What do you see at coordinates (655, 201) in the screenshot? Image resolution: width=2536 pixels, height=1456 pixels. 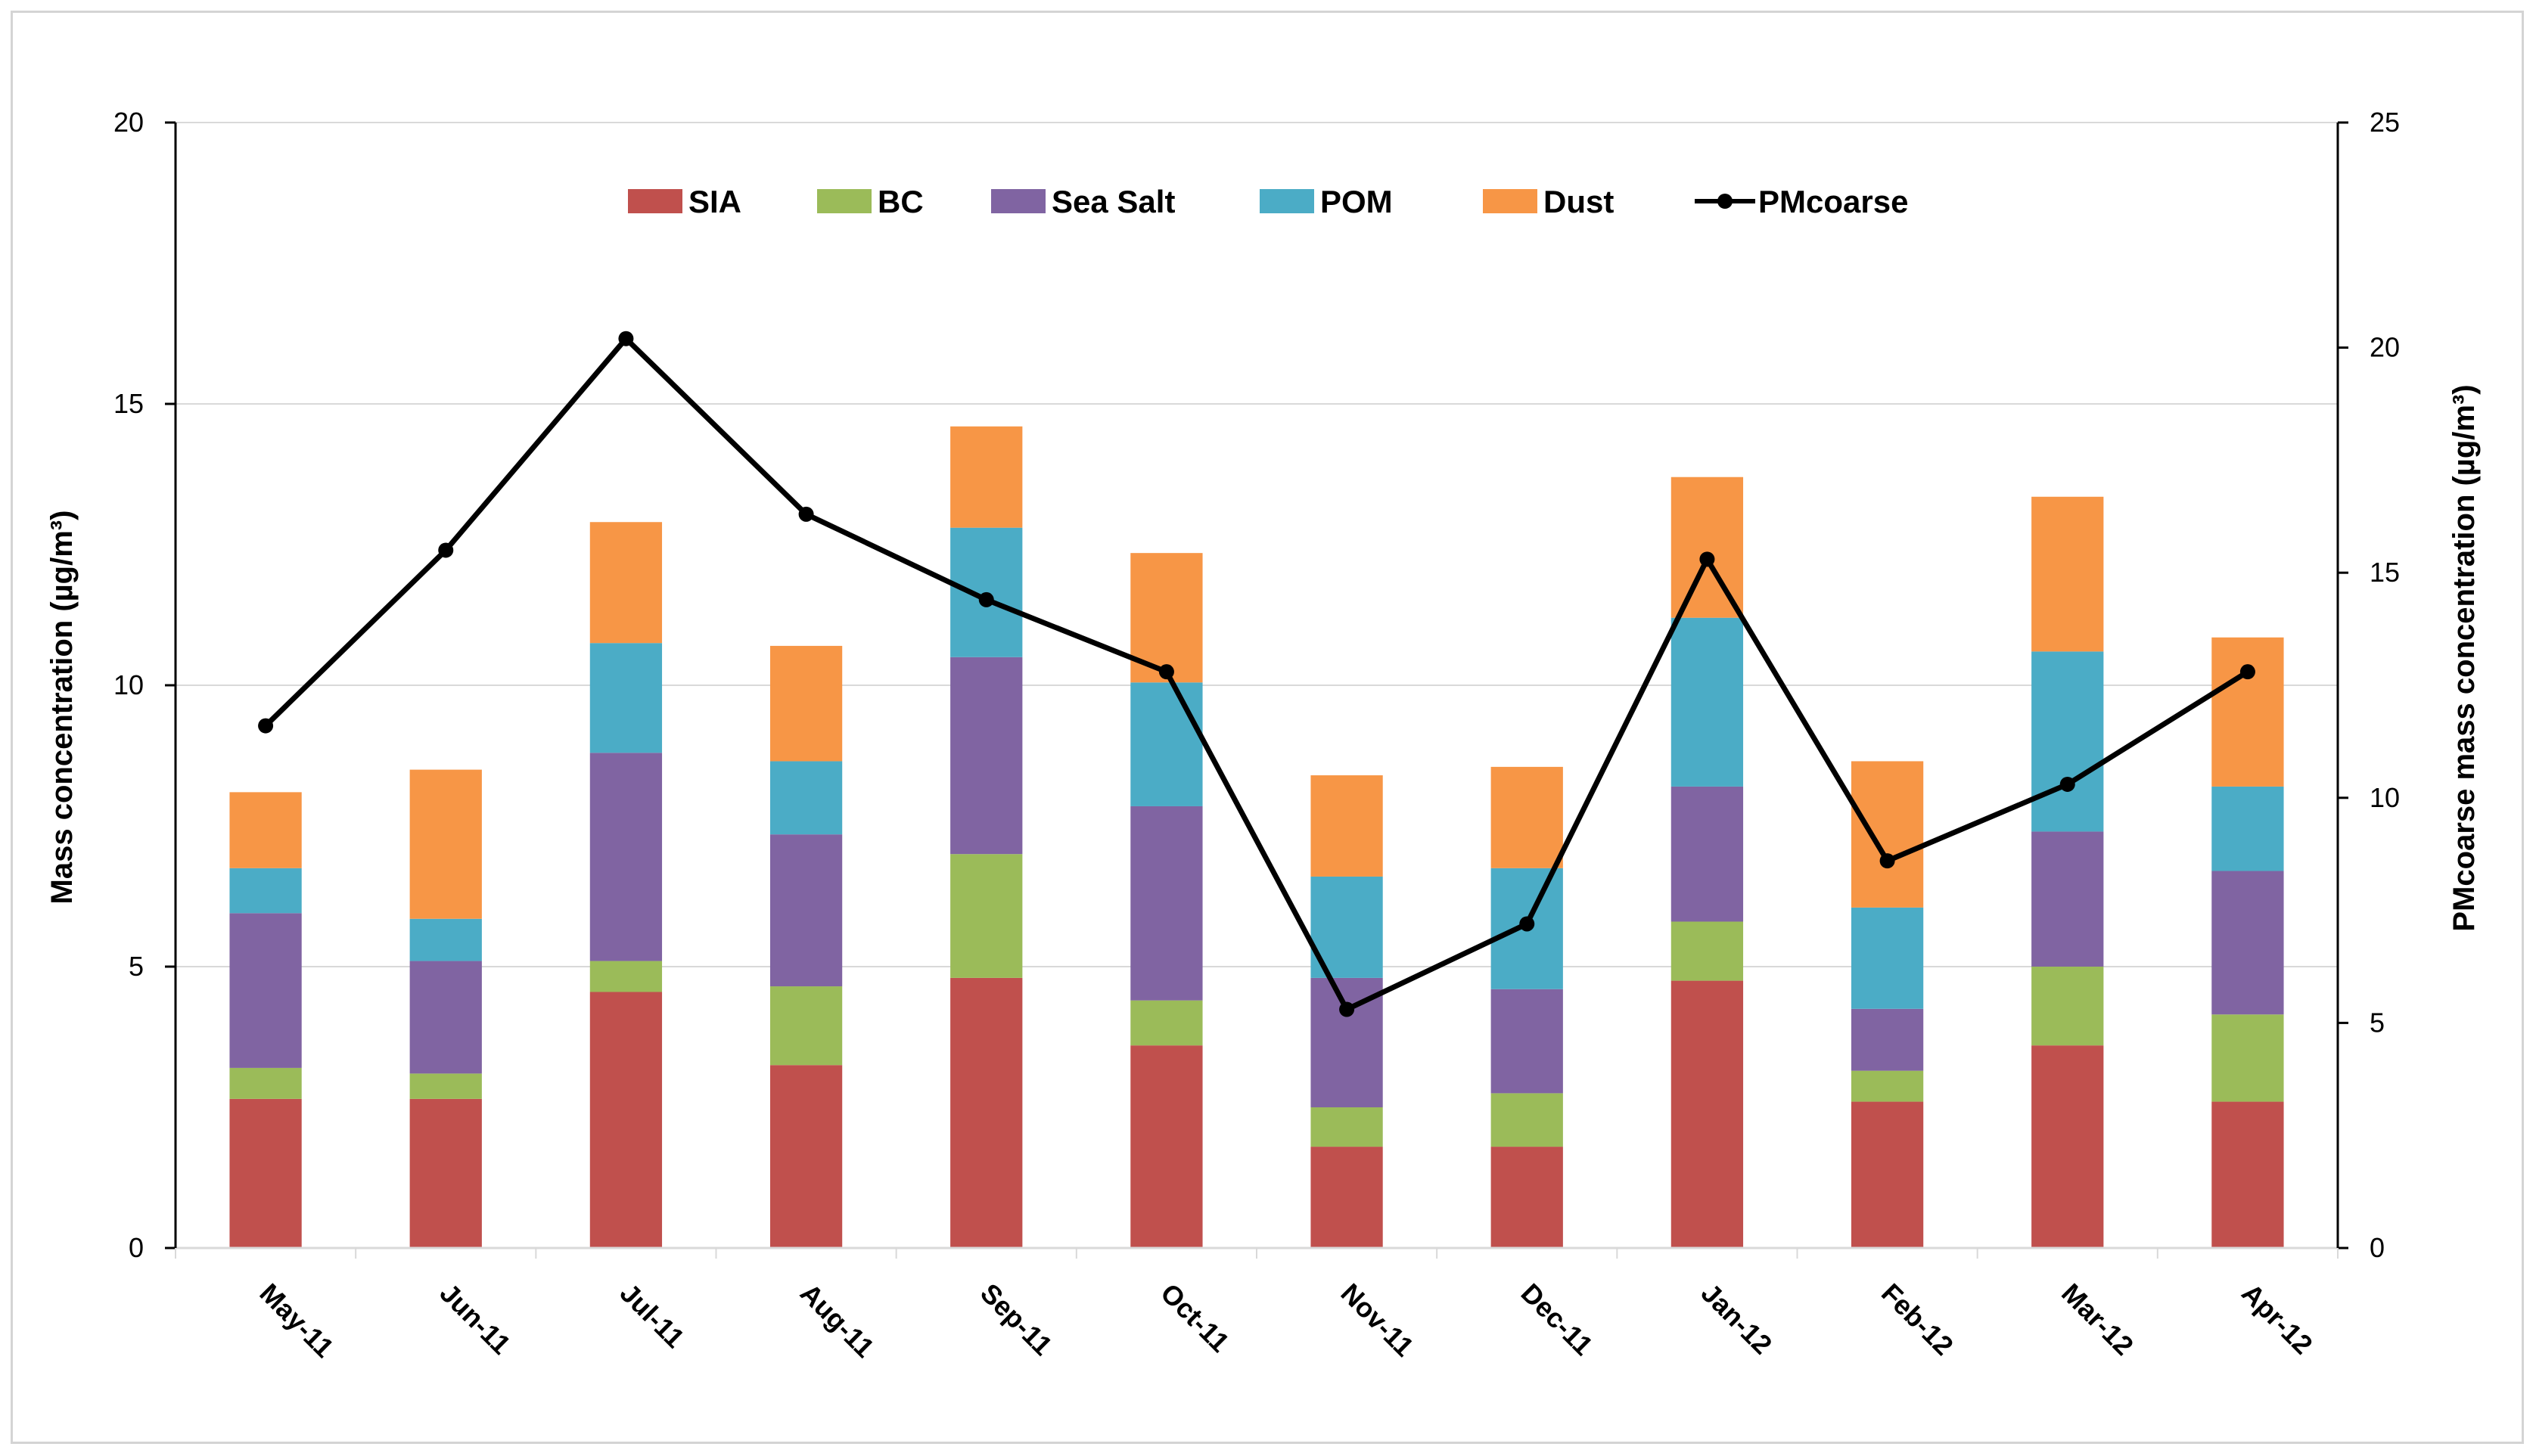 I see `legend-swatch-sia` at bounding box center [655, 201].